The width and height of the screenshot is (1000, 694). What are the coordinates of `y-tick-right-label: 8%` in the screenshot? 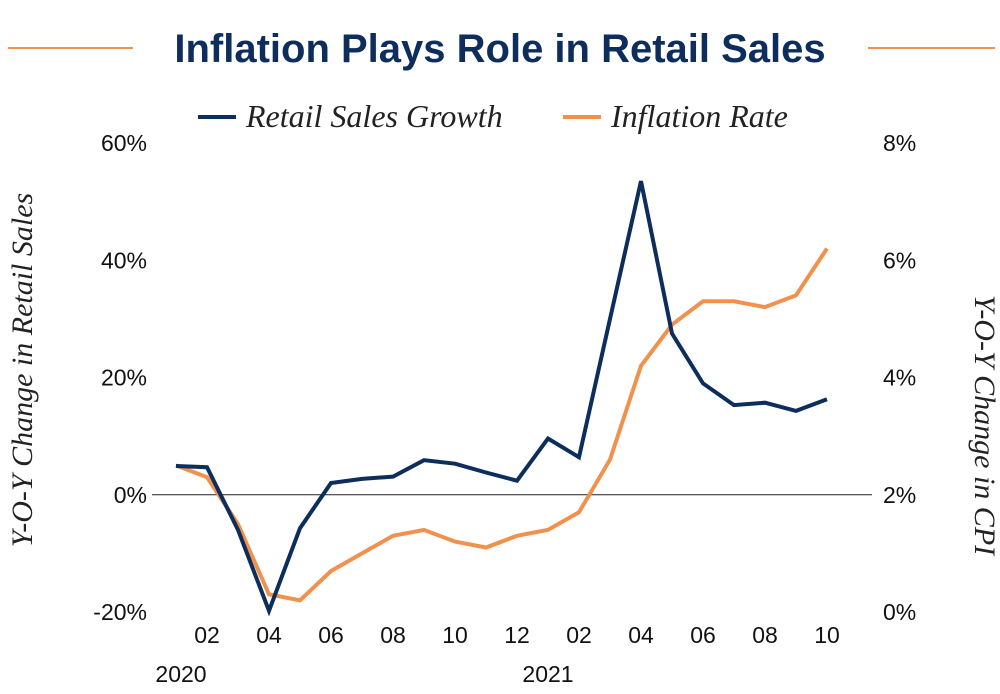 It's located at (899, 143).